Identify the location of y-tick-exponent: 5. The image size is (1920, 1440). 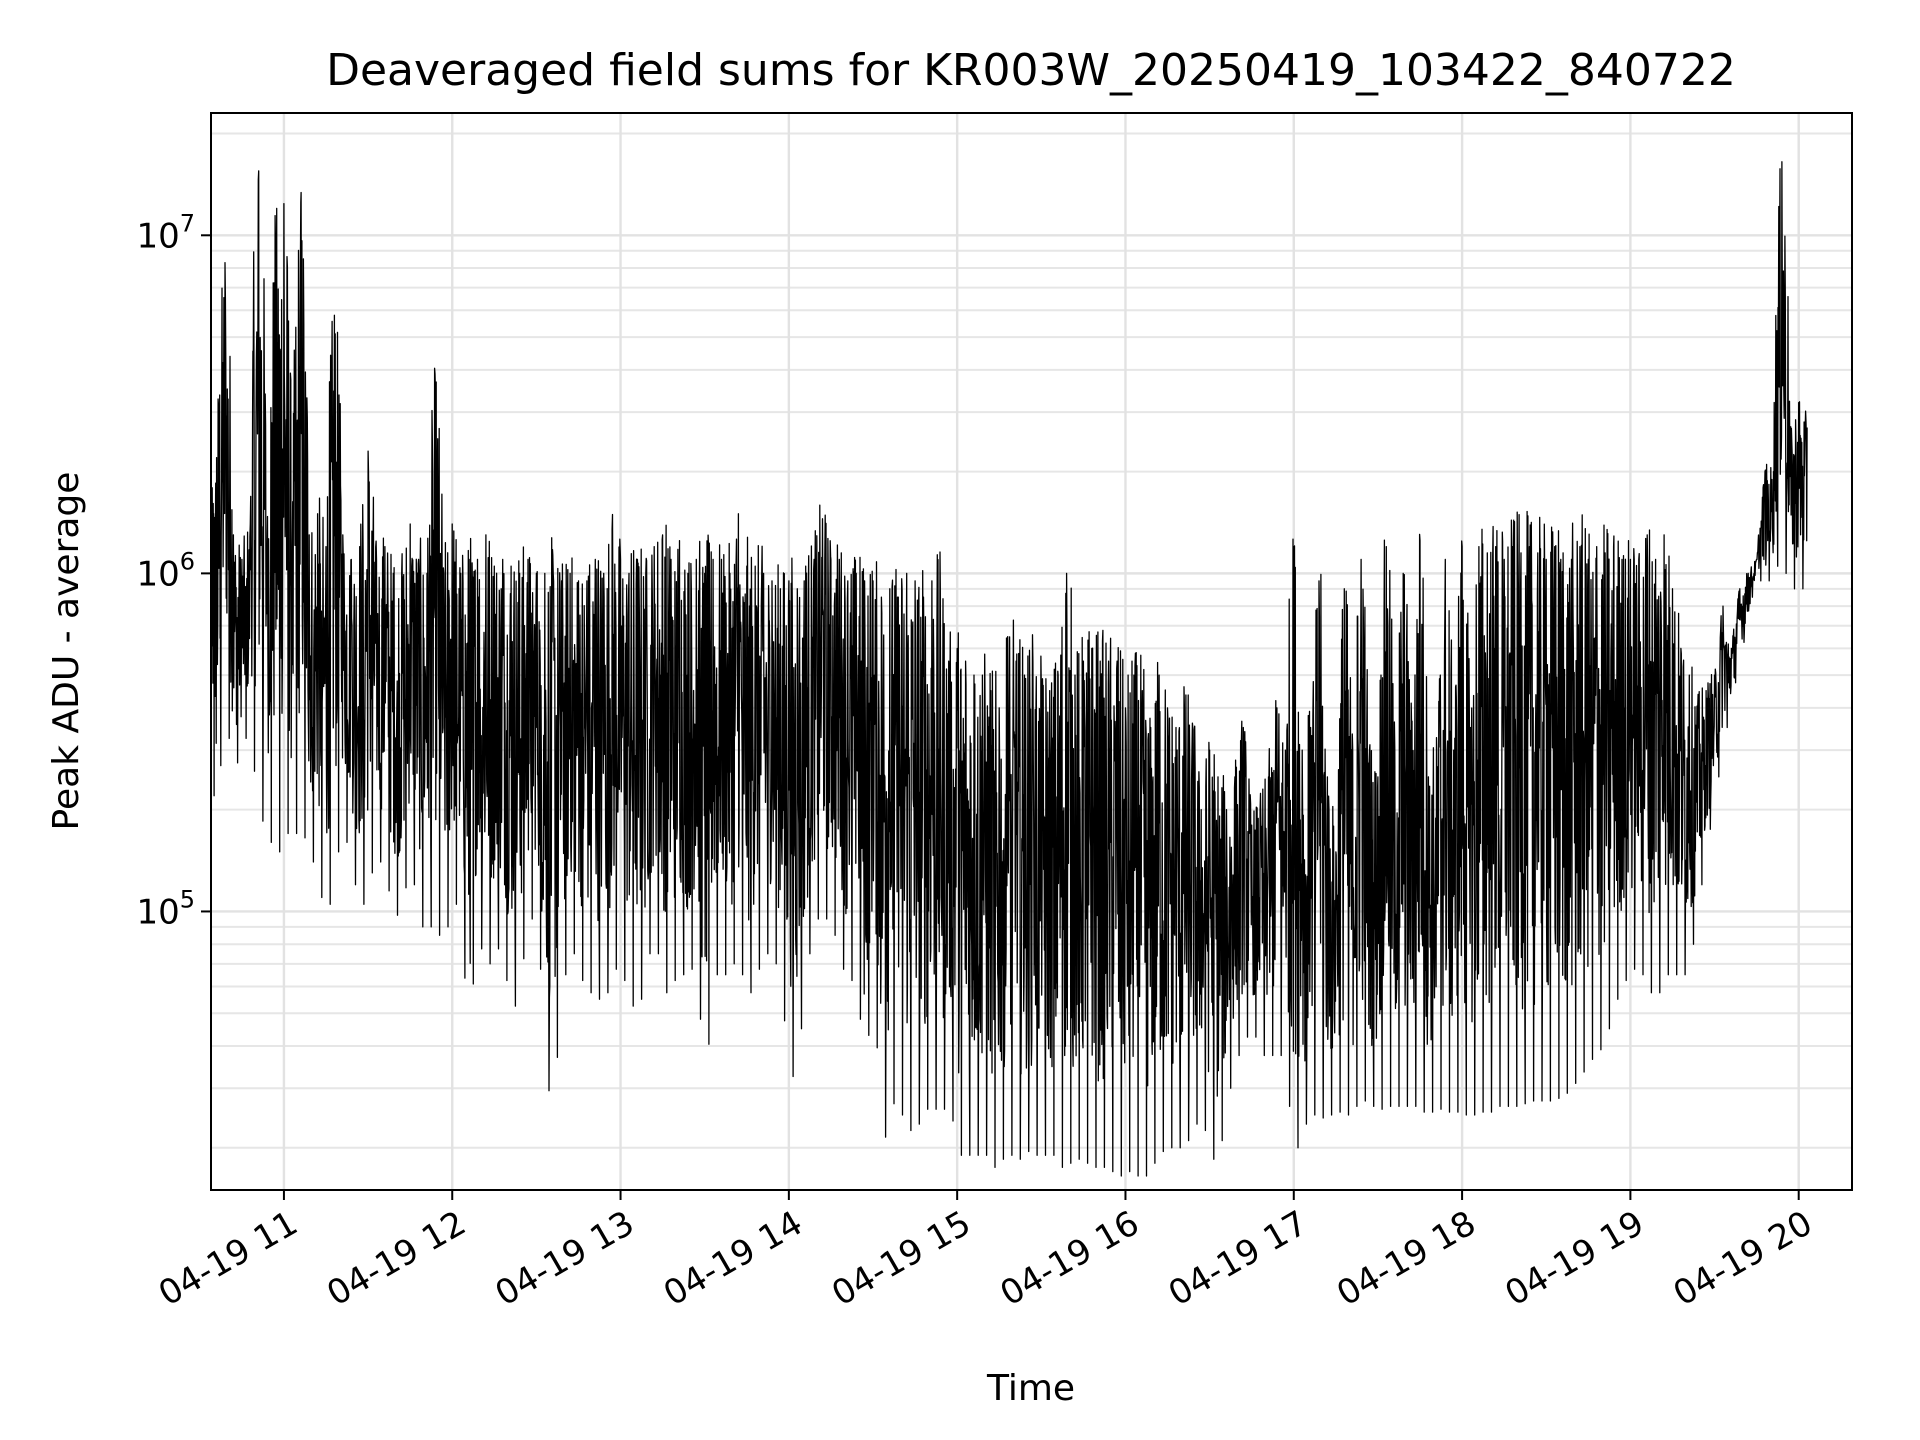
(187, 899).